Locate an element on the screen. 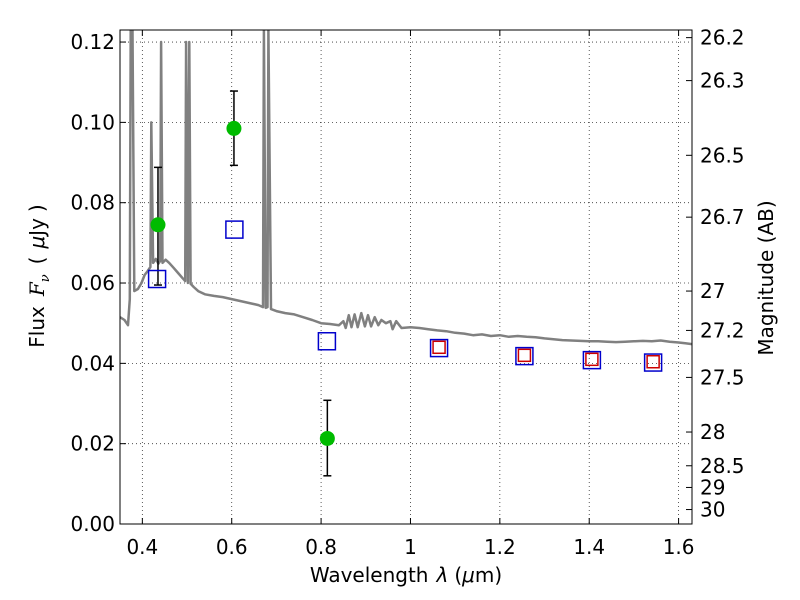 Image resolution: width=800 pixels, height=600 pixels. y2-axis-title: Magnitude (AB) is located at coordinates (766, 277).